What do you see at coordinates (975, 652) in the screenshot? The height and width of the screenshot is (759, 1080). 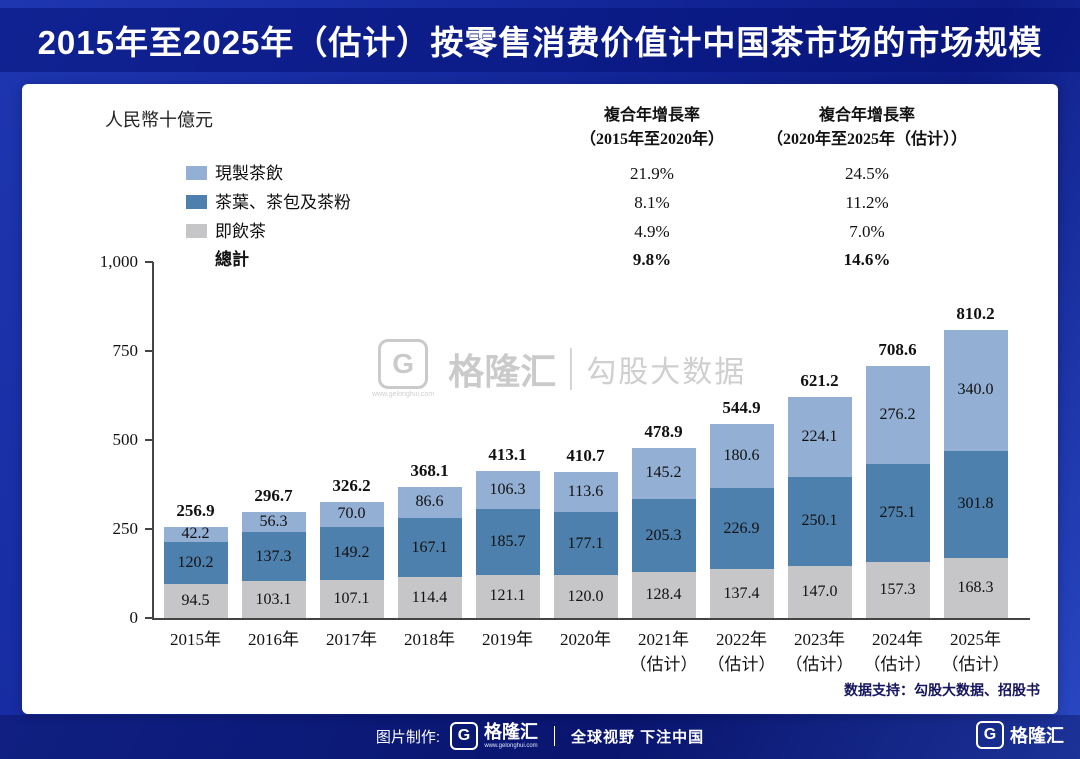 I see `x-axis-category-label: 2025年 （估计）` at bounding box center [975, 652].